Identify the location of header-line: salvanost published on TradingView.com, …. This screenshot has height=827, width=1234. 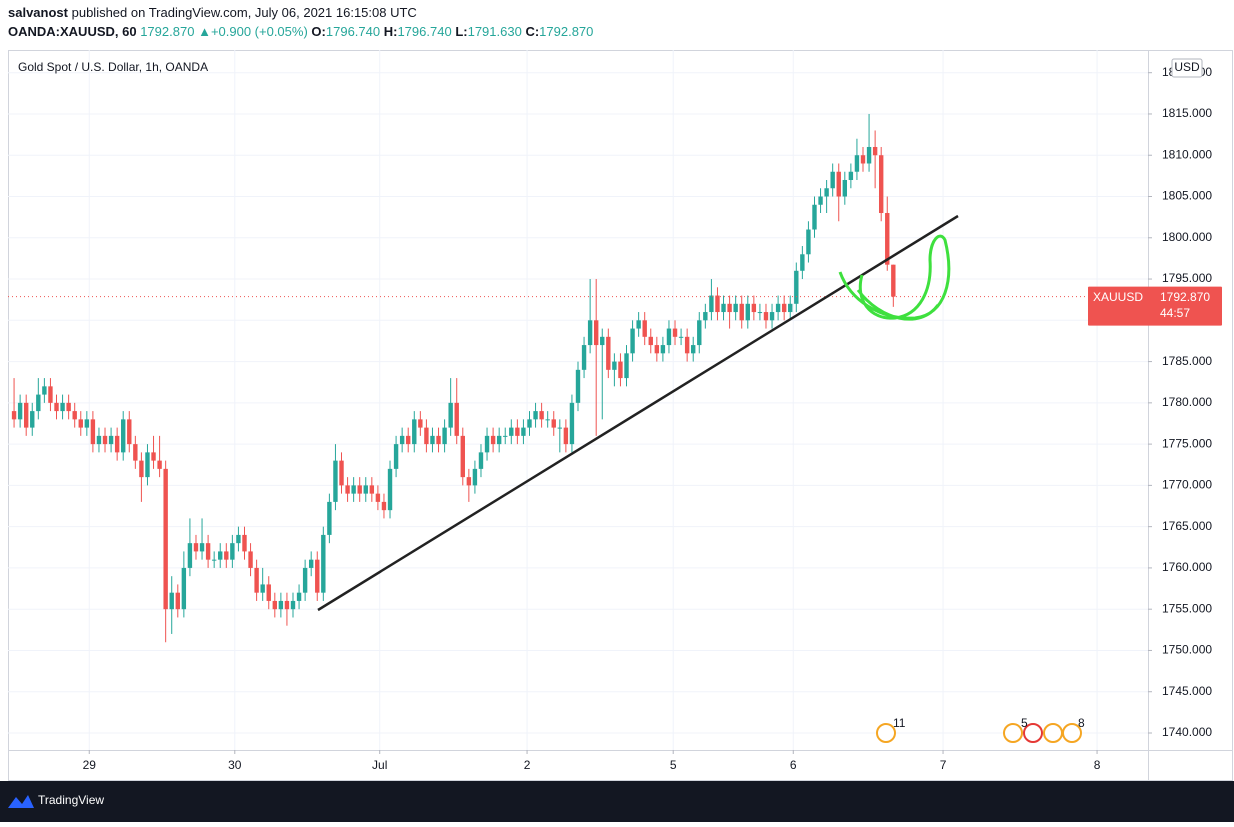
(212, 12).